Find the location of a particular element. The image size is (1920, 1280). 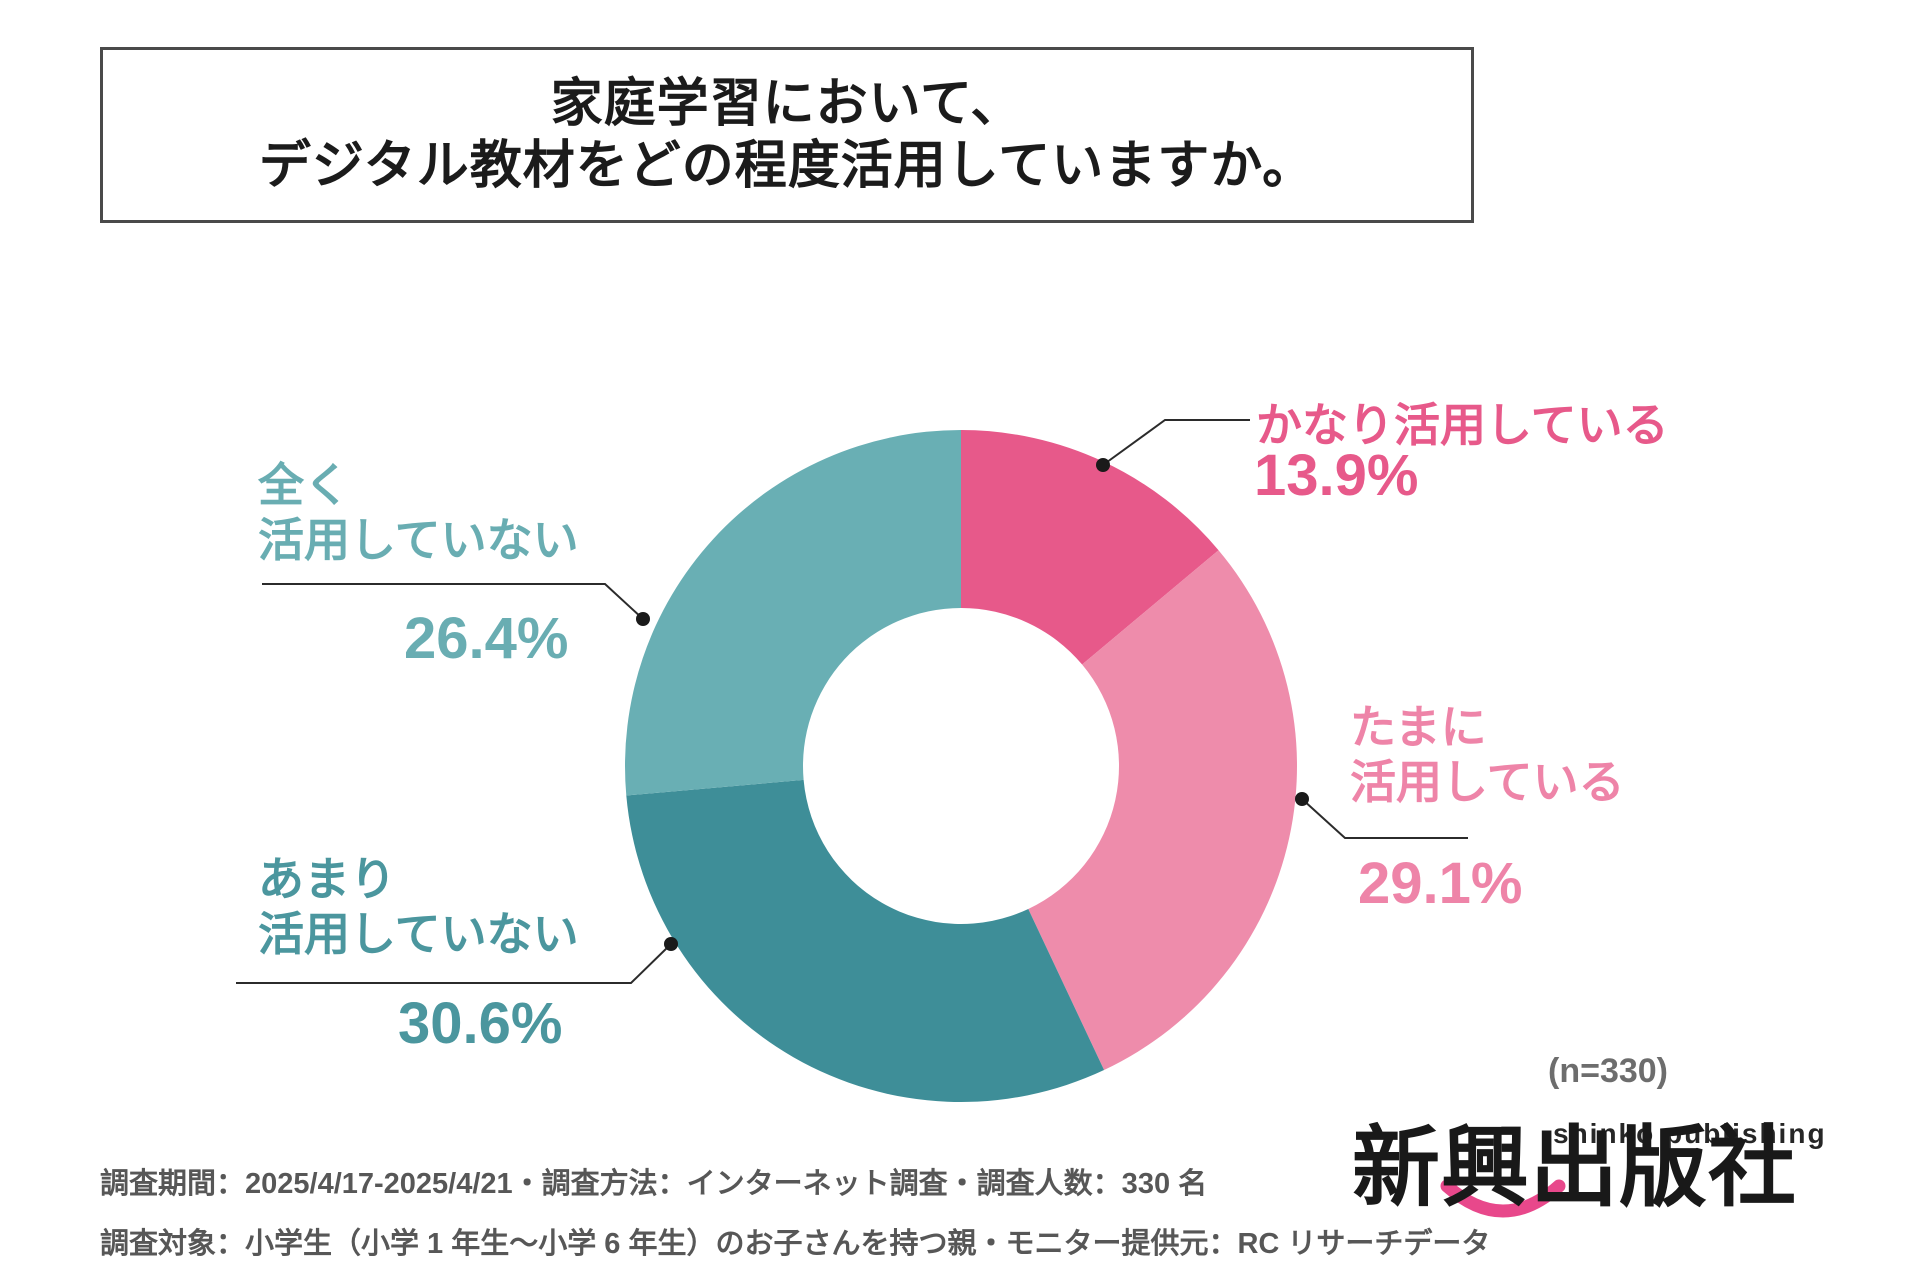

leader-dot-kanari is located at coordinates (1103, 465).